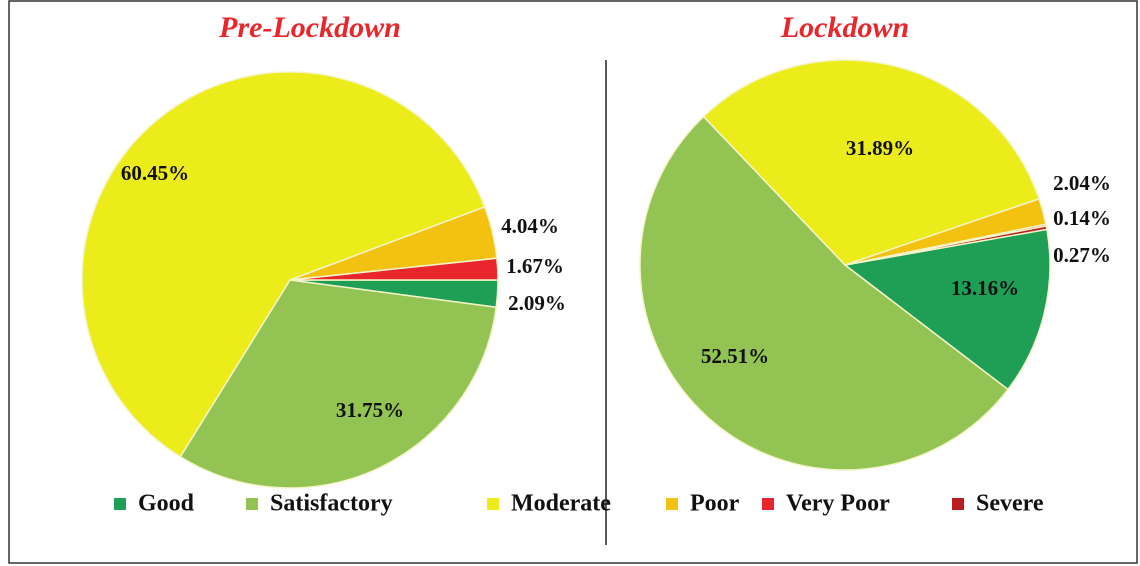  What do you see at coordinates (166, 504) in the screenshot?
I see `legend-label: Good` at bounding box center [166, 504].